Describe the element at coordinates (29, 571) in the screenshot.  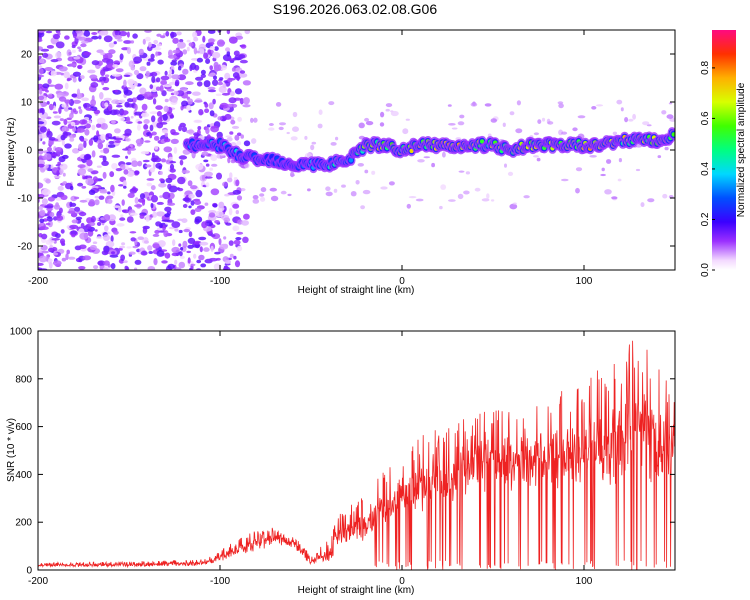
I see `y-tick-label: 0` at that location.